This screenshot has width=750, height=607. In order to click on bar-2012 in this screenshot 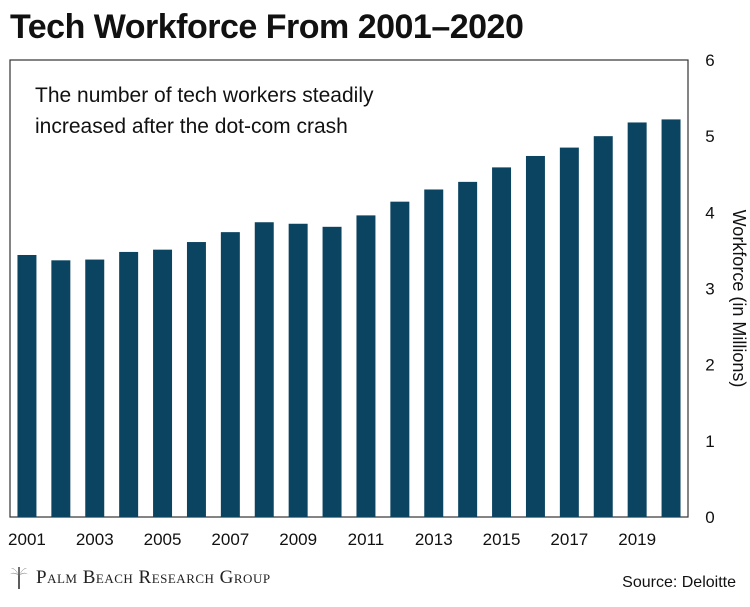, I will do `click(400, 359)`.